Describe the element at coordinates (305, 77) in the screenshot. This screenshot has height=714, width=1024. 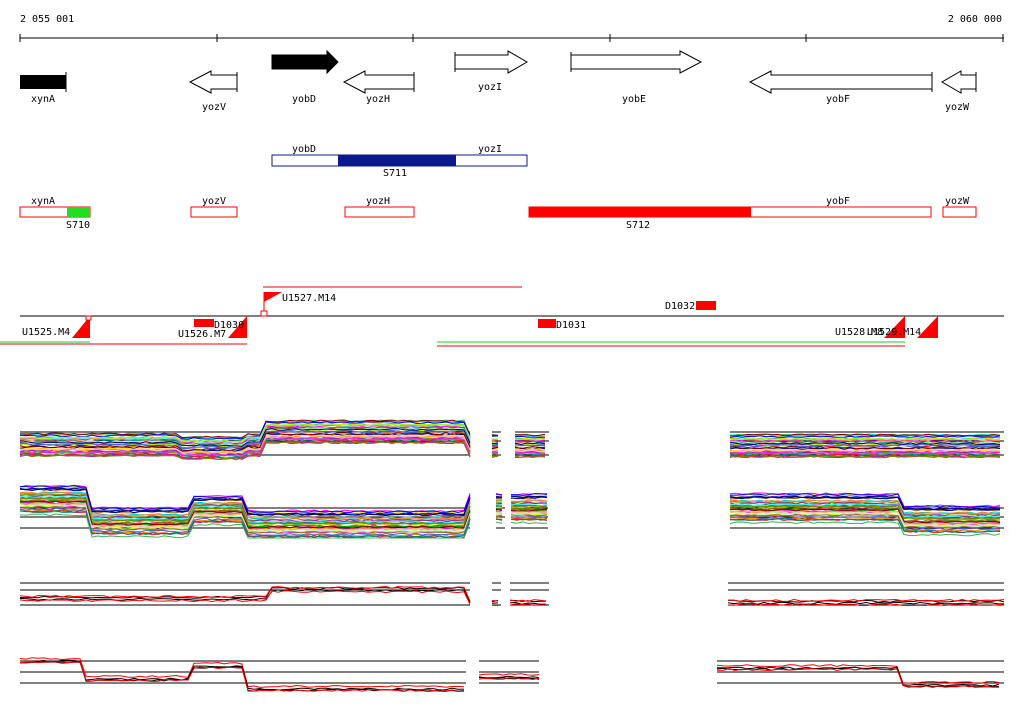
I see `gene-yobD: yobD` at that location.